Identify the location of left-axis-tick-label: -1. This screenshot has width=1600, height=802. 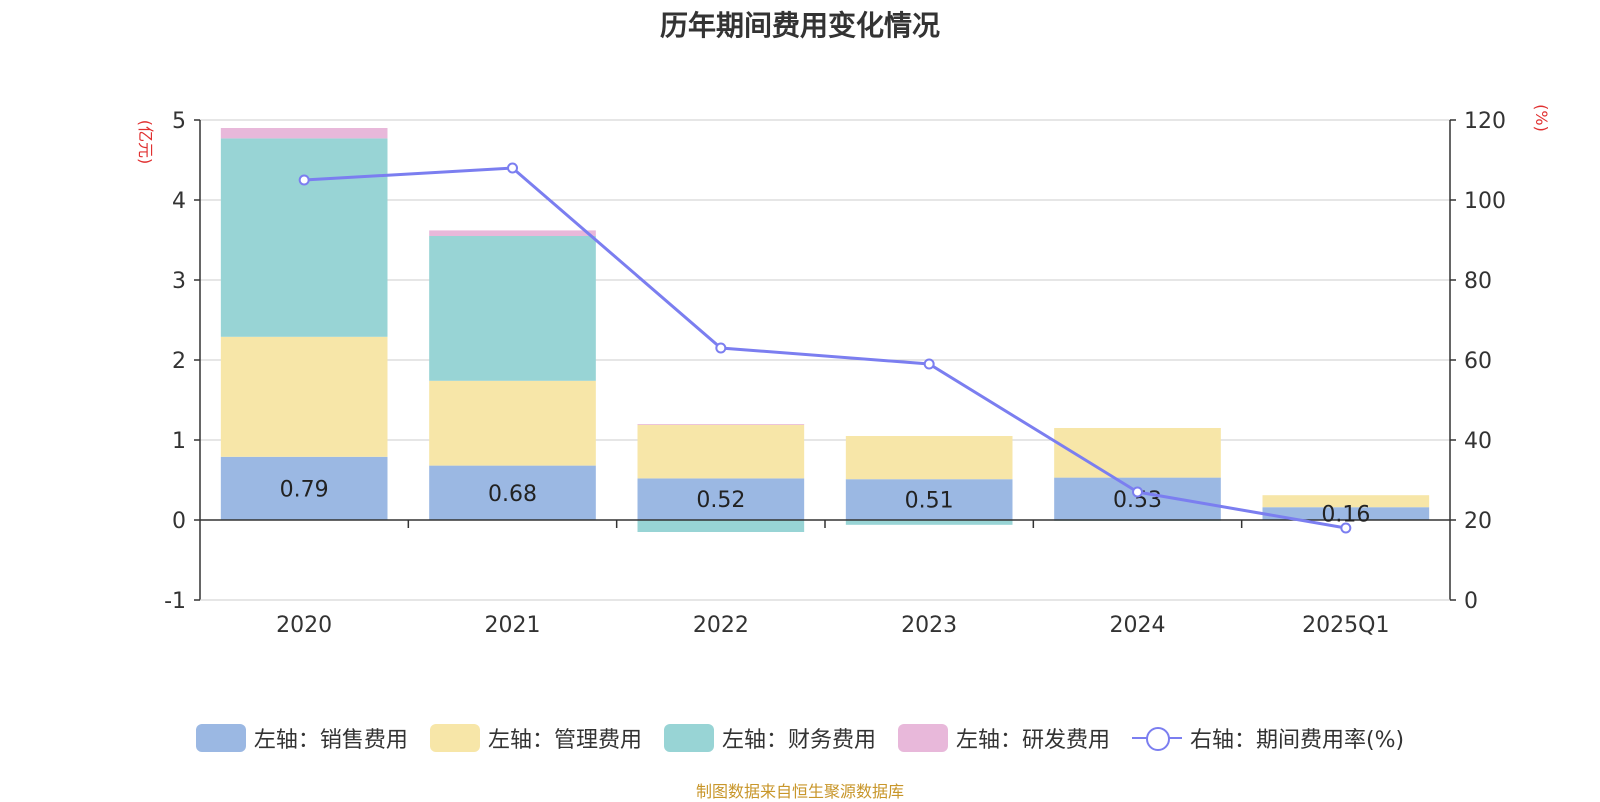
(175, 601).